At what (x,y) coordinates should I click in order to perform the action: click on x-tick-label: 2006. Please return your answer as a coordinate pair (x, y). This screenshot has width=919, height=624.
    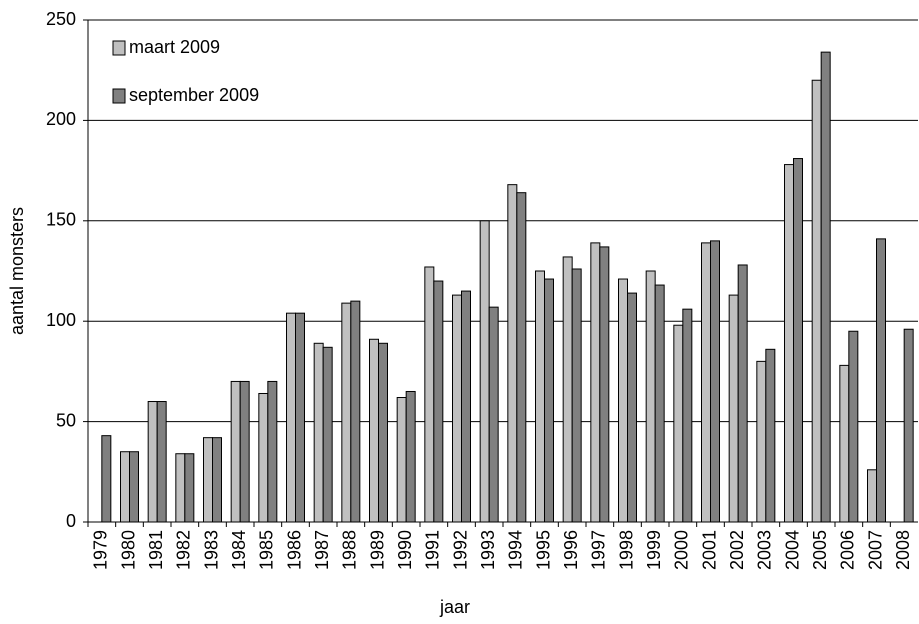
    Looking at the image, I should click on (848, 550).